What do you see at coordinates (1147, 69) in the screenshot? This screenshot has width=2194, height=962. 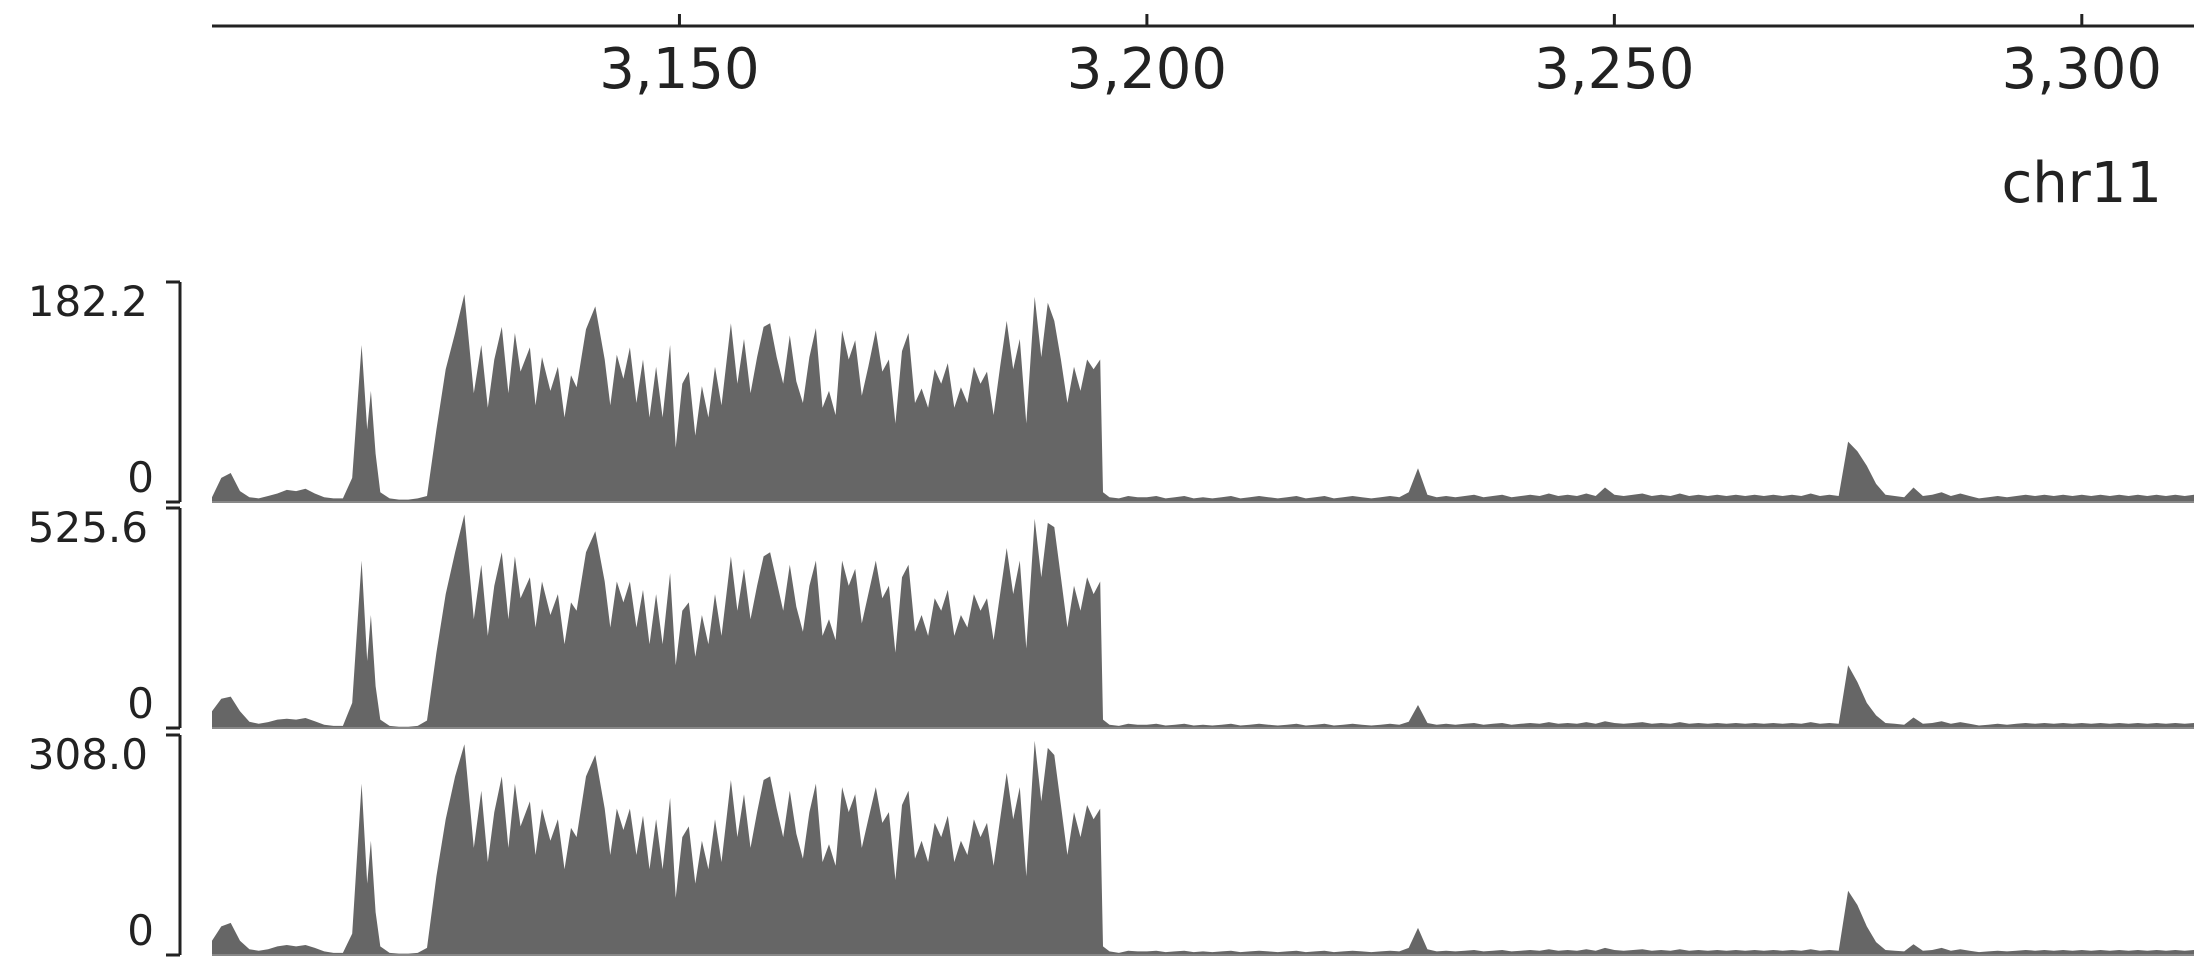 I see `ruler-tick-label: 3,200` at bounding box center [1147, 69].